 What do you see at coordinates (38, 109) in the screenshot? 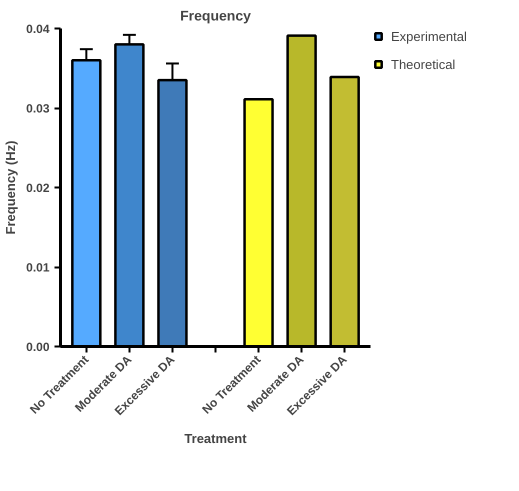
I see `y-tick-label: 0.03` at bounding box center [38, 109].